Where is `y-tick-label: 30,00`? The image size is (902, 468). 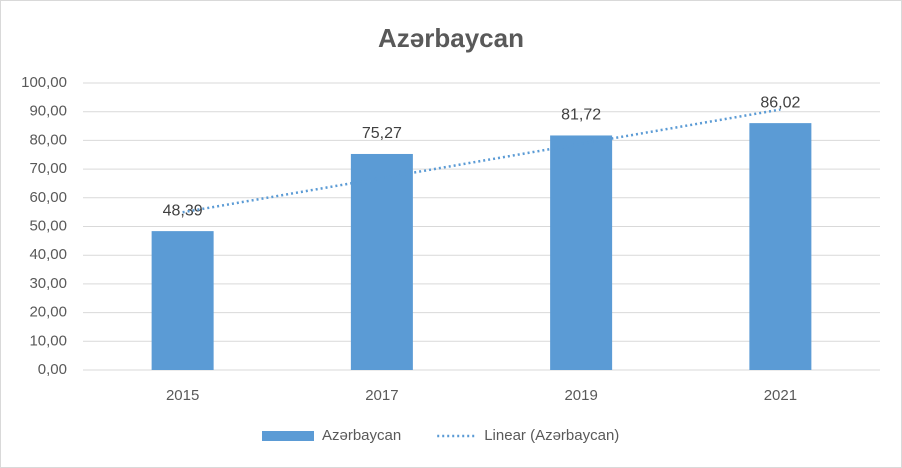 y-tick-label: 30,00 is located at coordinates (48, 283).